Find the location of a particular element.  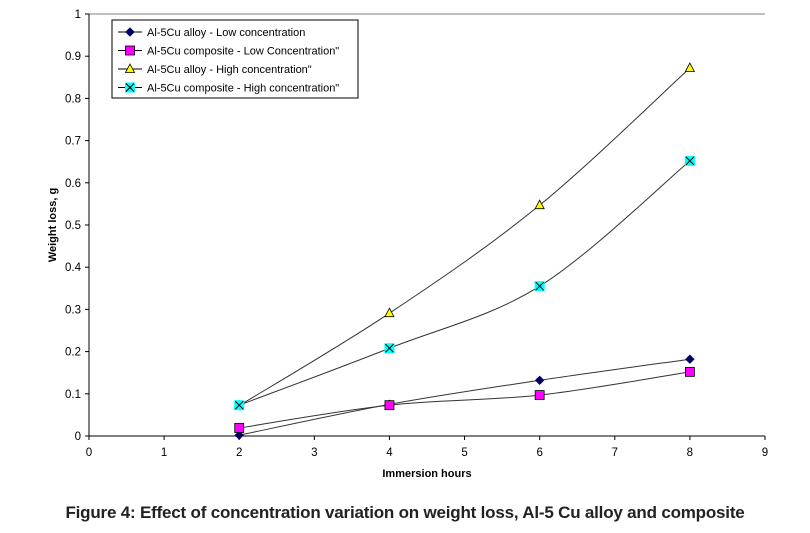

y-tick-label: 1 is located at coordinates (78, 15).